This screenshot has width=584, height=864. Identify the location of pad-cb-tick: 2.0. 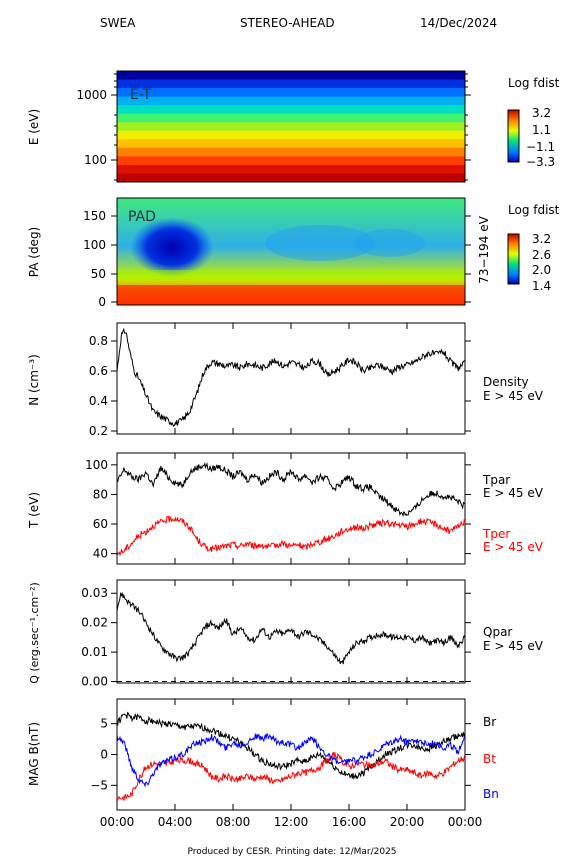
(541, 270).